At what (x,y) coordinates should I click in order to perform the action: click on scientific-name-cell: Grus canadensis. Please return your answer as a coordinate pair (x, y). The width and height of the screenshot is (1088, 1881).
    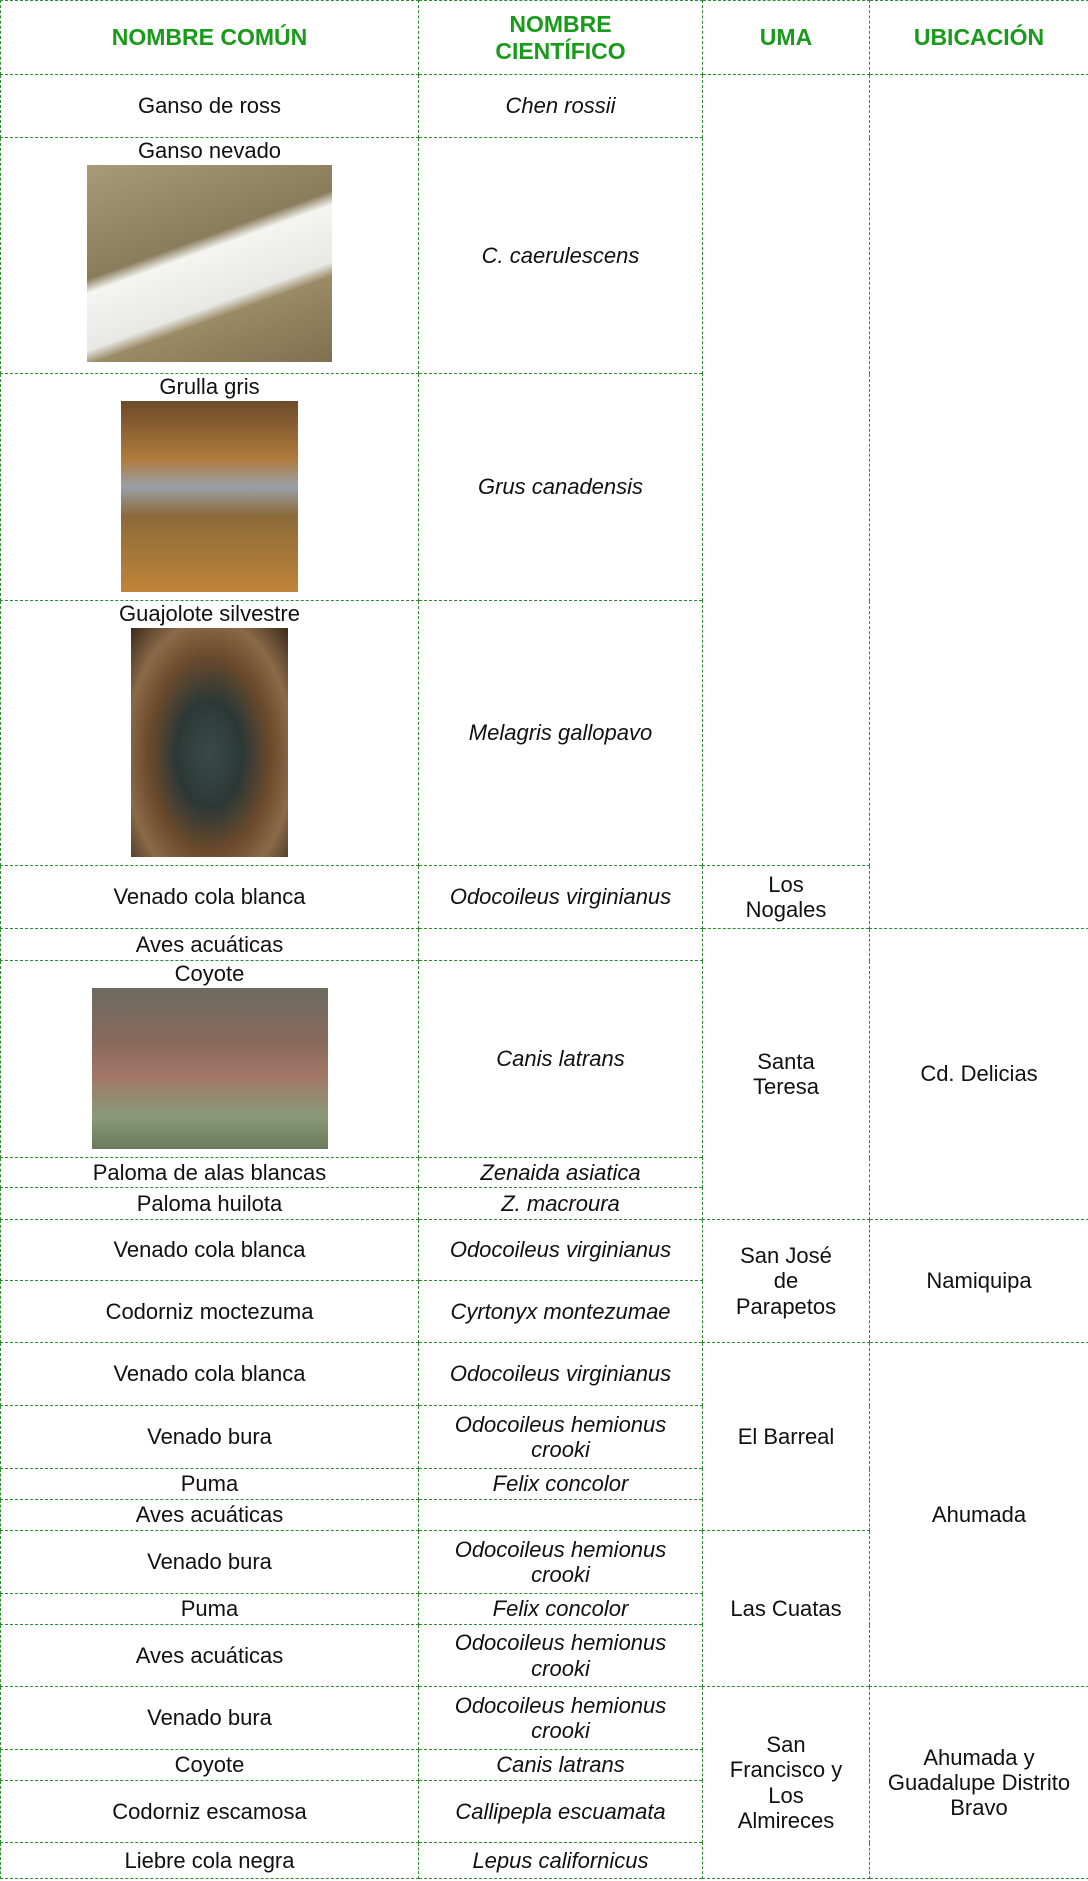
    Looking at the image, I should click on (560, 487).